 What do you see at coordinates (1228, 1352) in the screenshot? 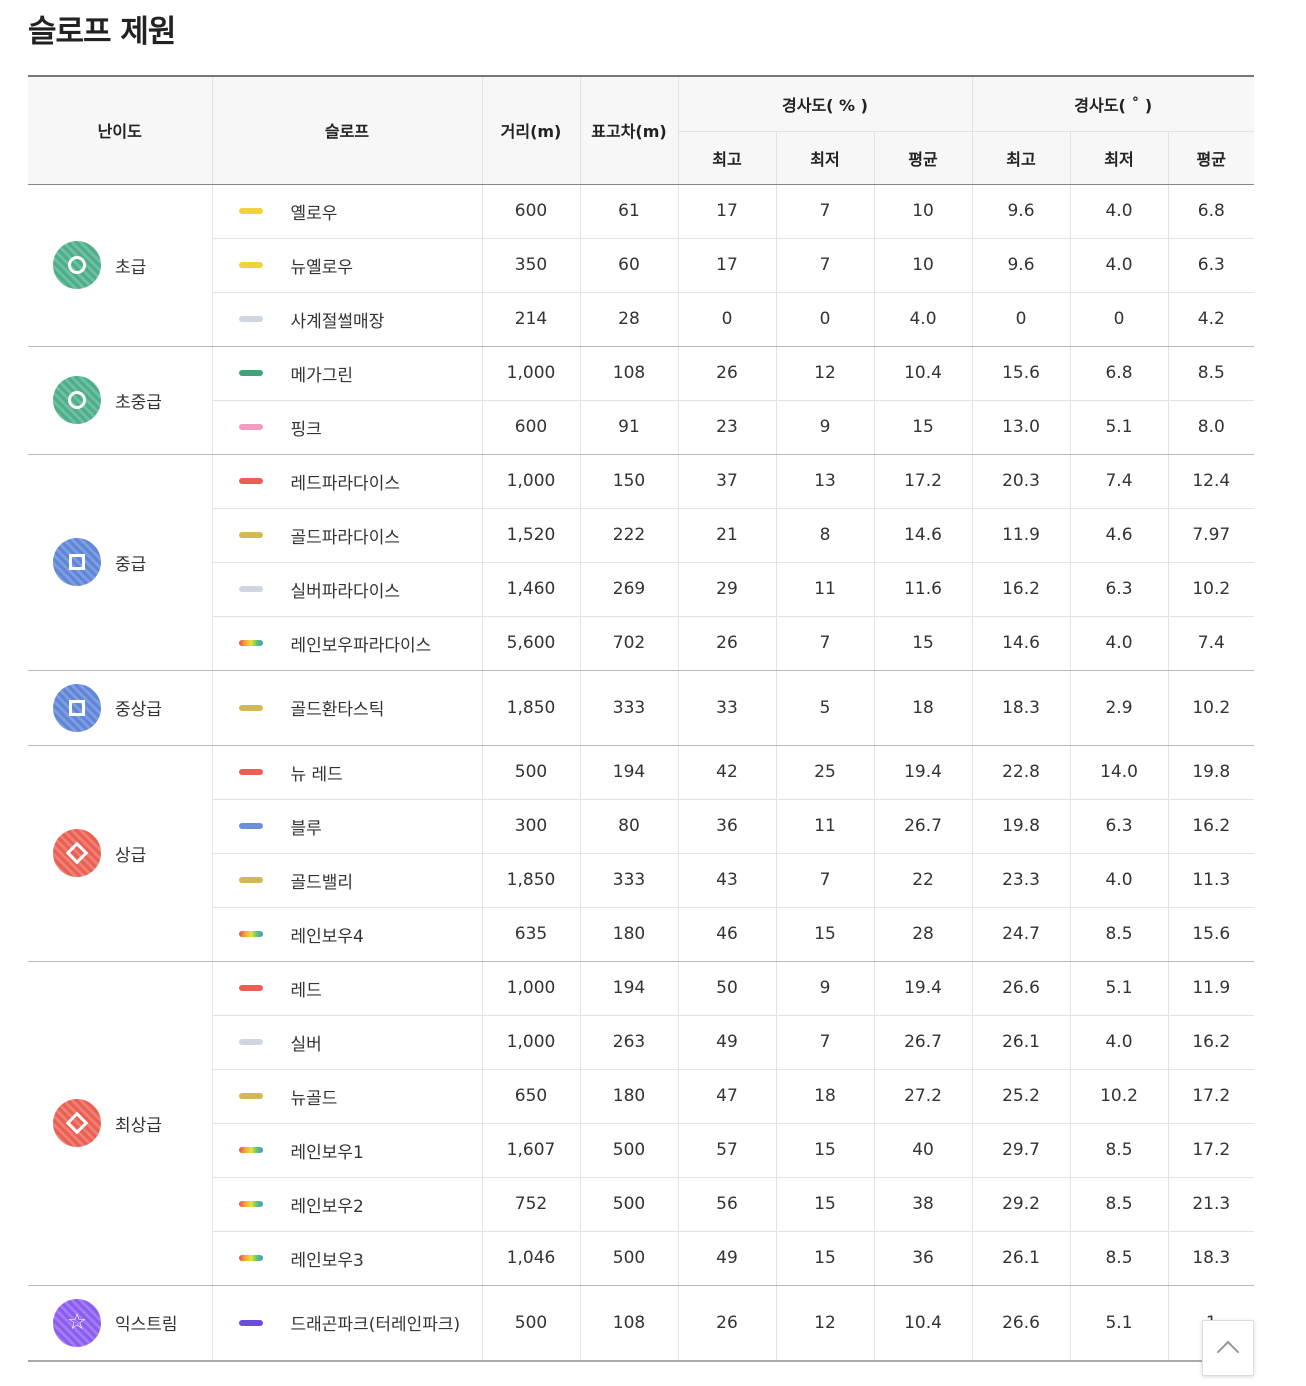
I see `chevron-up-icon` at bounding box center [1228, 1352].